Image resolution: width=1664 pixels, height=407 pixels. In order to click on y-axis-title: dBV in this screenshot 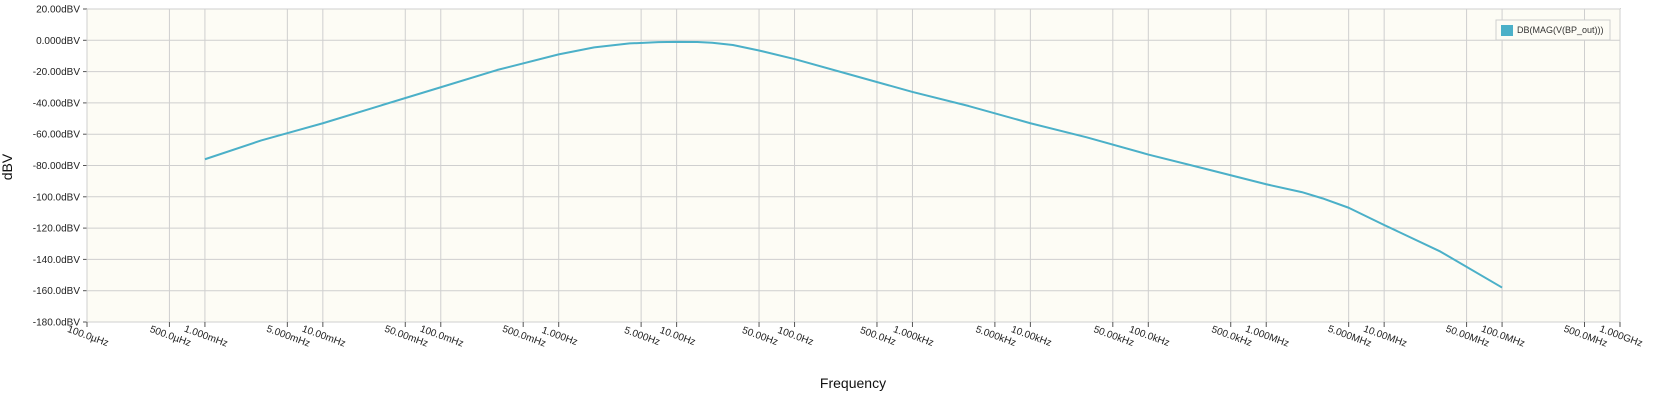, I will do `click(7, 166)`.